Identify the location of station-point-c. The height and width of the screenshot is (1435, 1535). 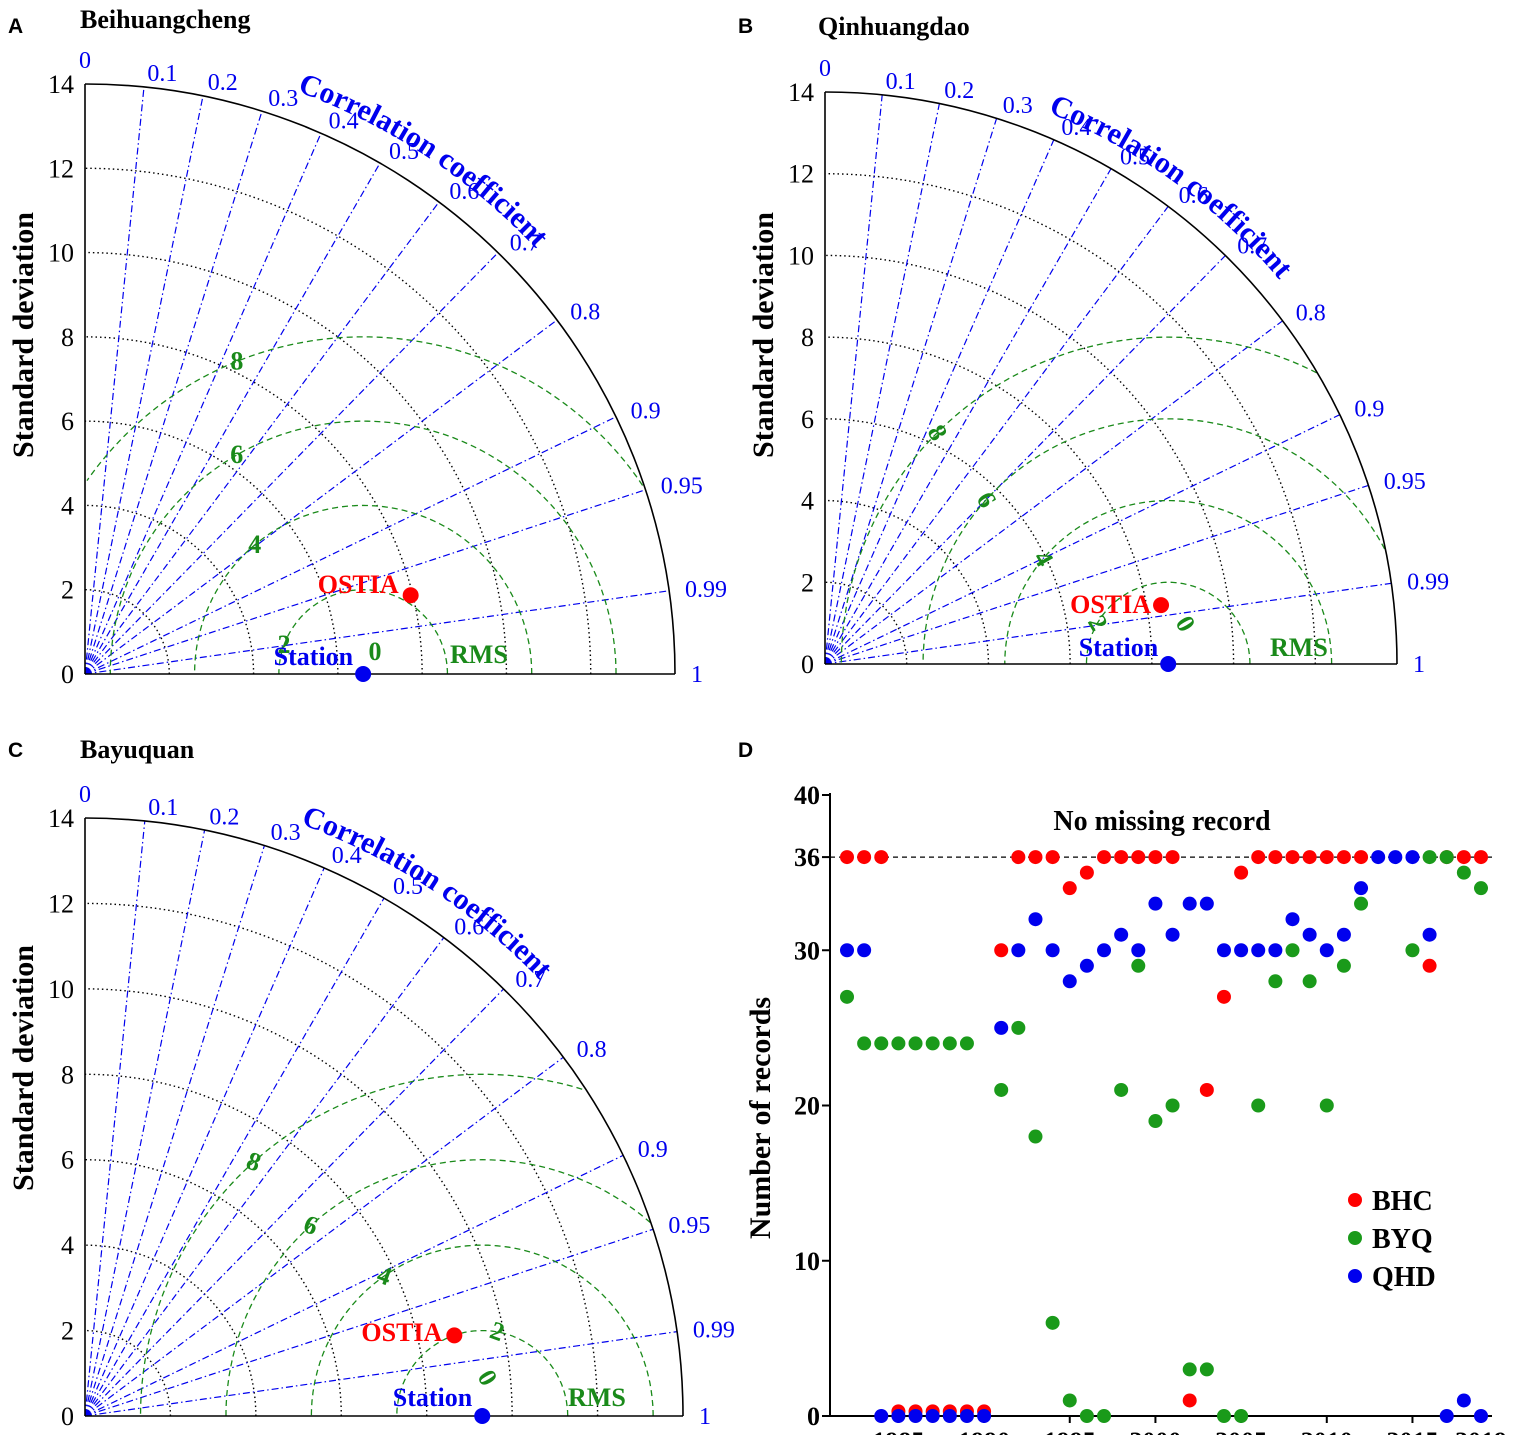
(482, 1416).